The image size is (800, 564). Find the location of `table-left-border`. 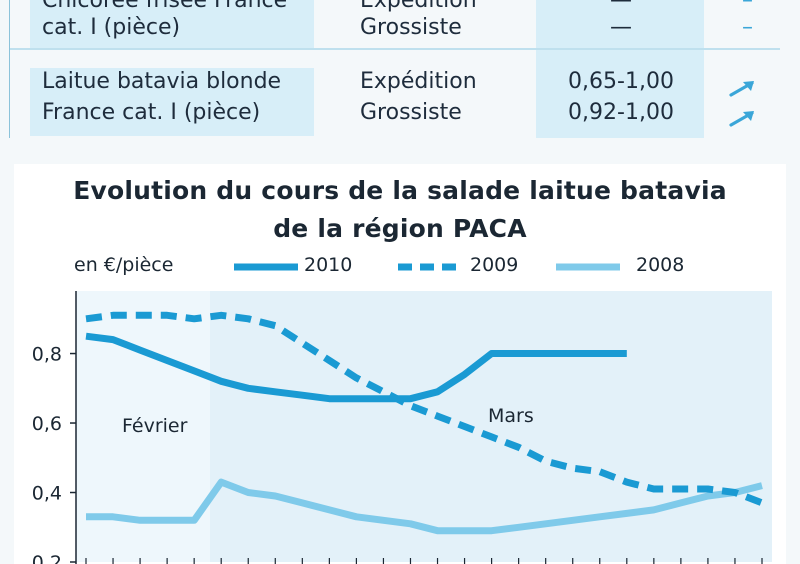

table-left-border is located at coordinates (9, 69).